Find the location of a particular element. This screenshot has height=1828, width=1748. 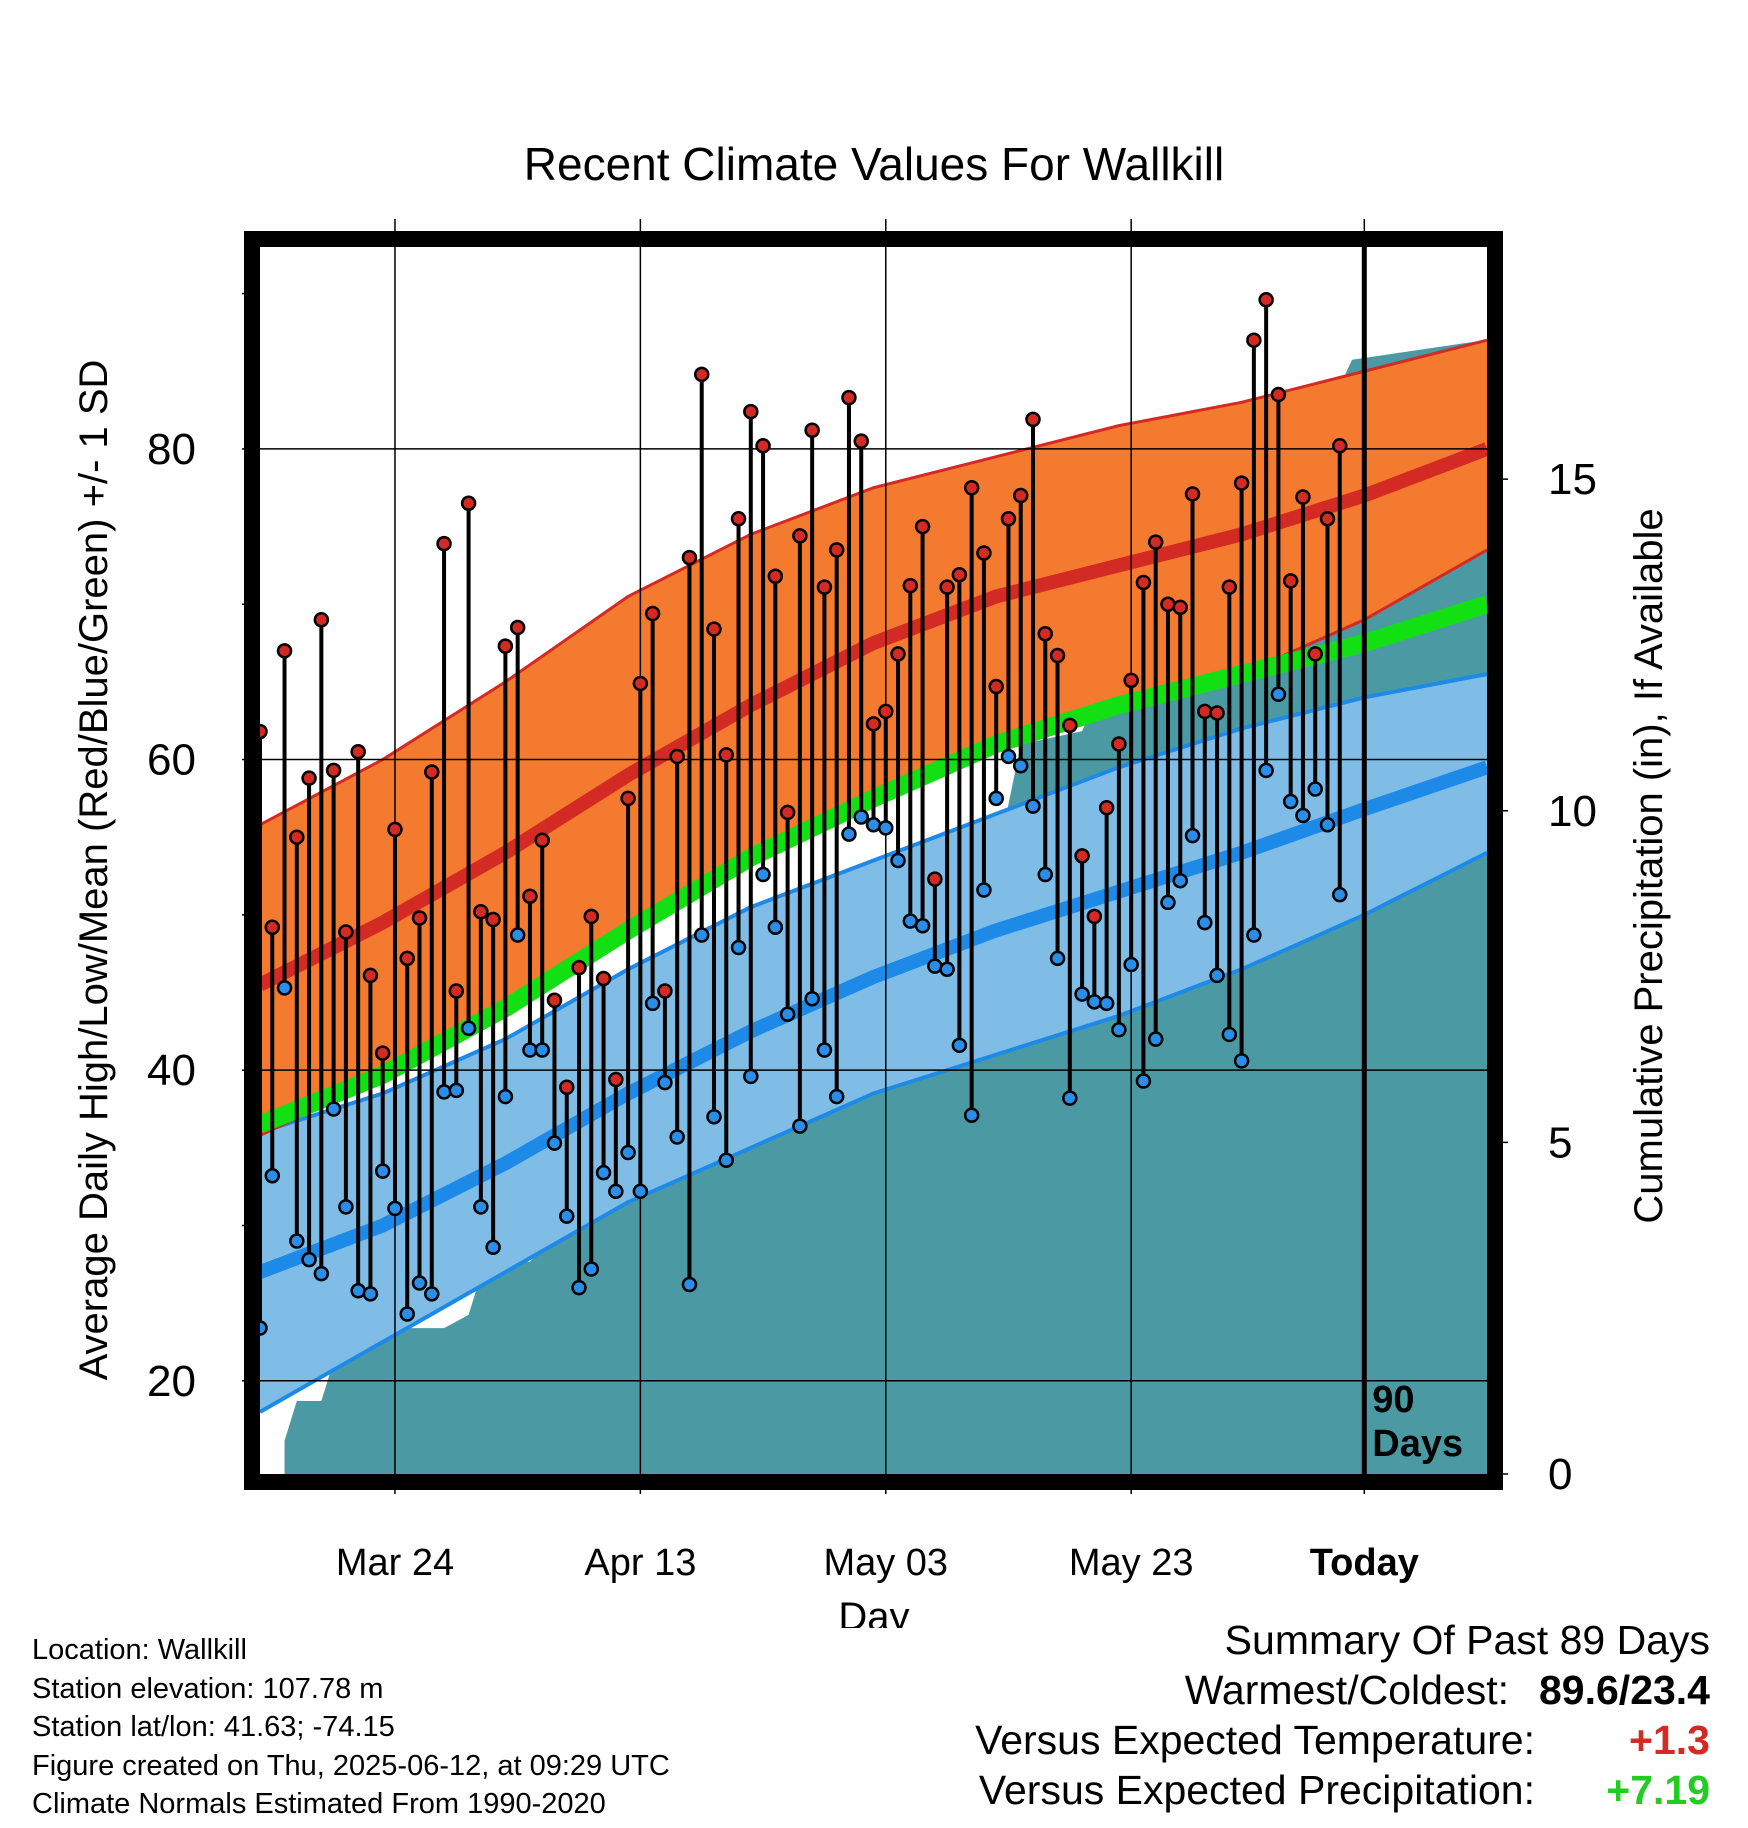

info-elevation: Station elevation: 107.78 m is located at coordinates (208, 1688).